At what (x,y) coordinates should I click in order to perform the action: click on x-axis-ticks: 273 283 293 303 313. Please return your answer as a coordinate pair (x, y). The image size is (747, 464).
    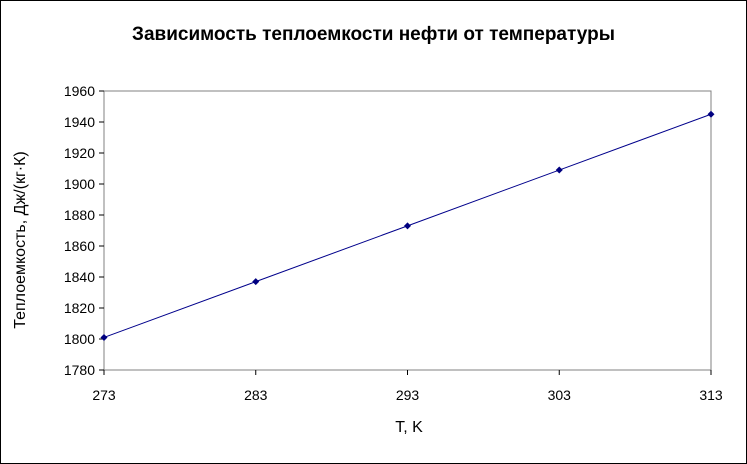
    Looking at the image, I should click on (407, 386).